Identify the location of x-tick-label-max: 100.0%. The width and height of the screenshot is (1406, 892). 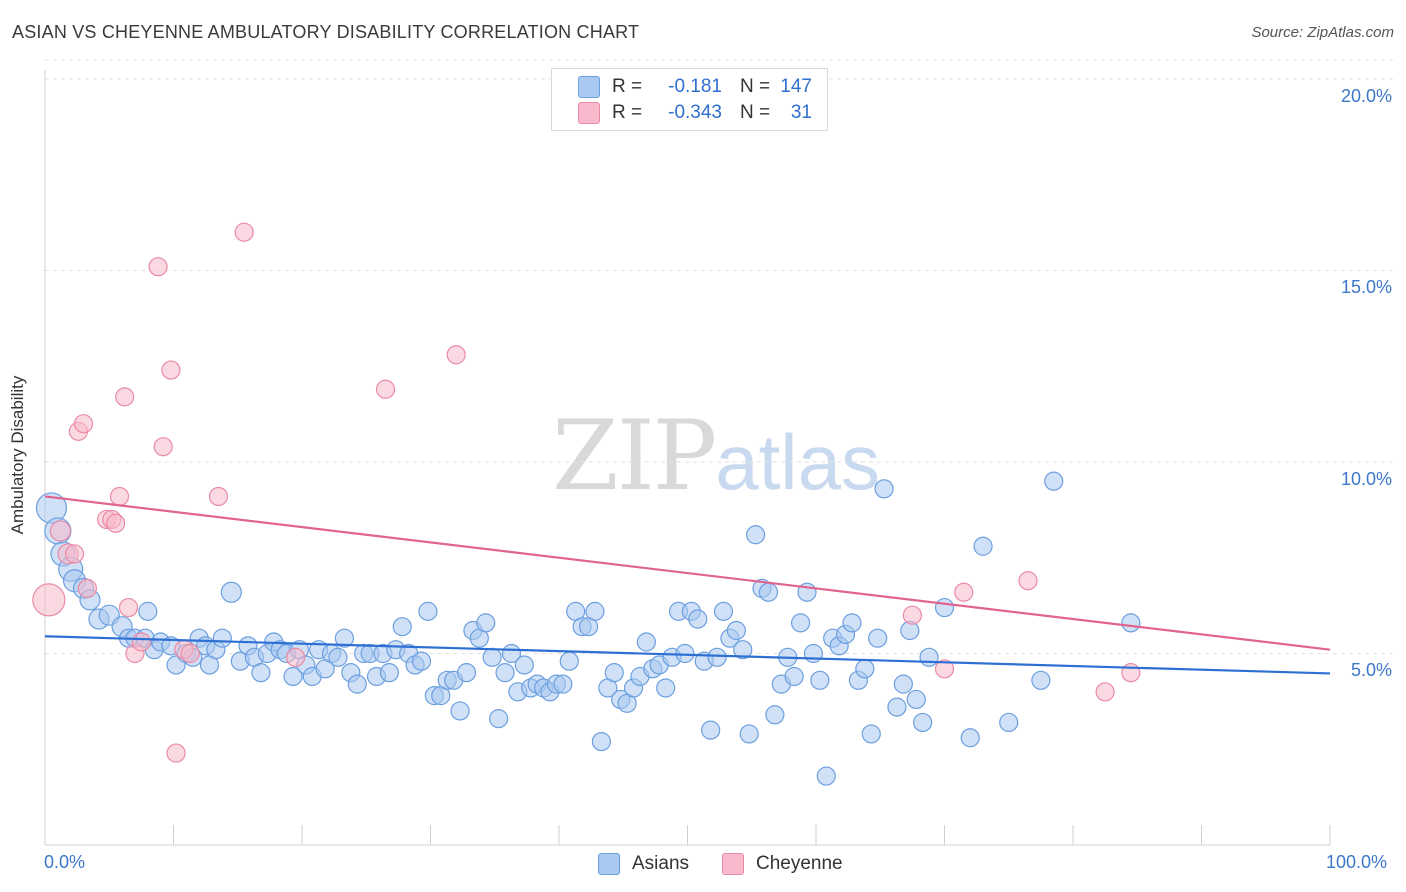
(1357, 862).